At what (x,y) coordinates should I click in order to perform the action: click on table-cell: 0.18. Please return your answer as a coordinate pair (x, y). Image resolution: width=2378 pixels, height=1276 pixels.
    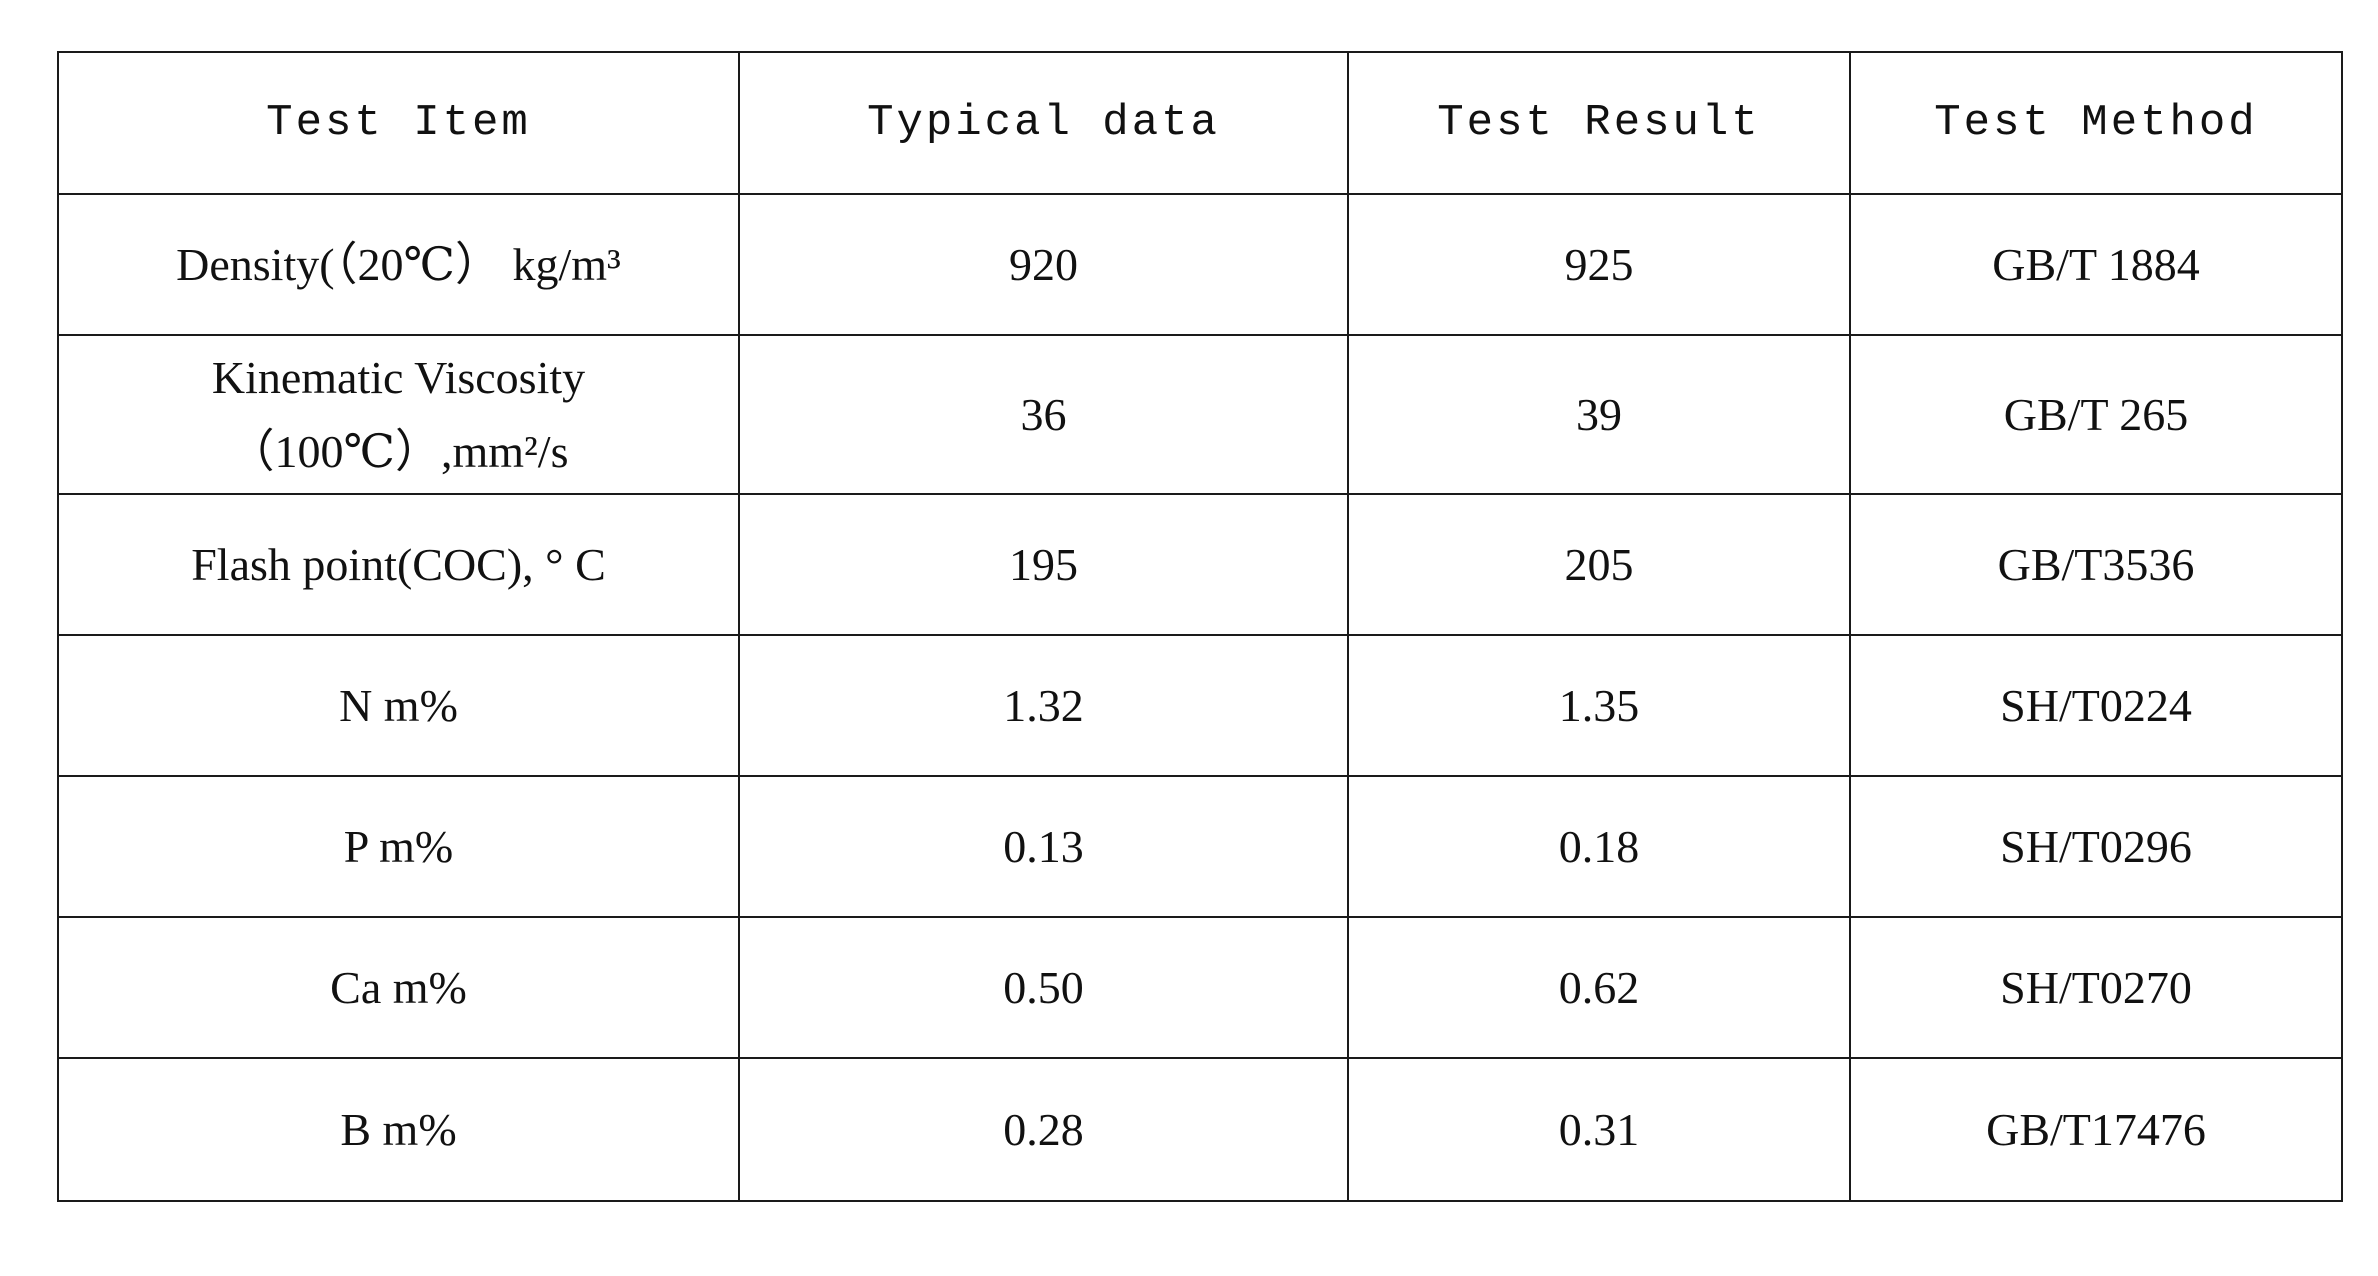
    Looking at the image, I should click on (1599, 846).